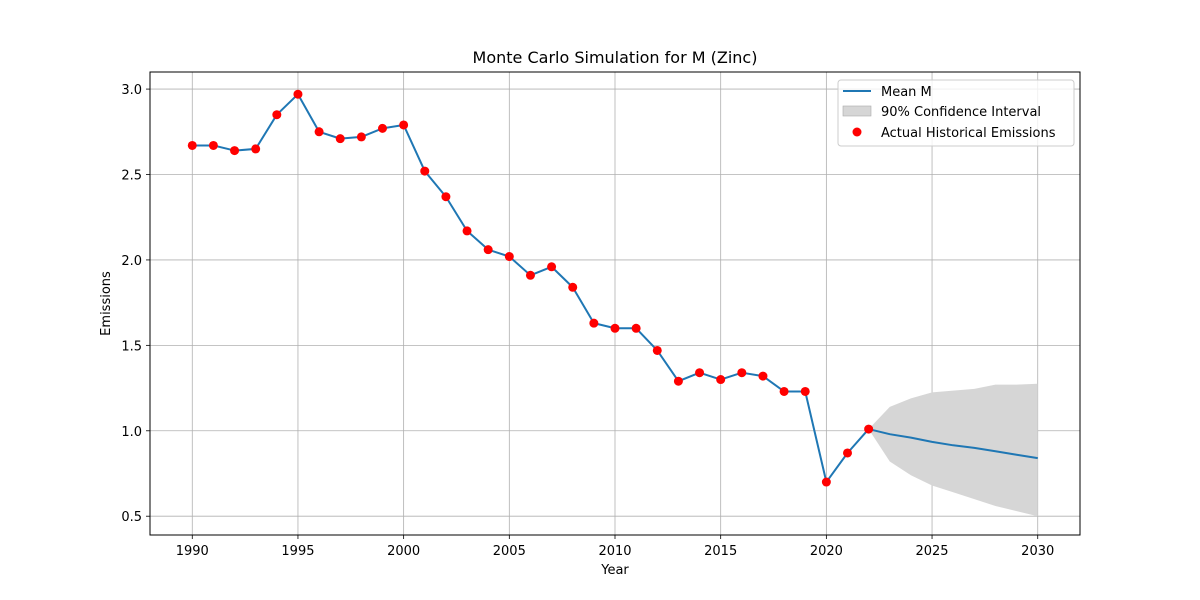 Image resolution: width=1200 pixels, height=600 pixels. Describe the element at coordinates (826, 551) in the screenshot. I see `x-tick-label: 2020` at that location.